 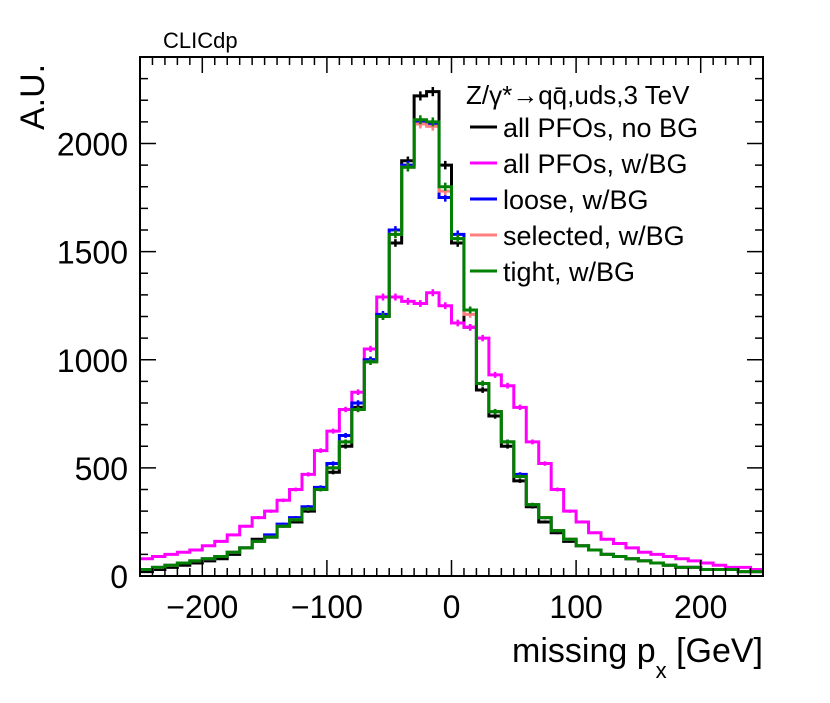 I want to click on x-axis-title-sub: x, so click(x=661, y=670).